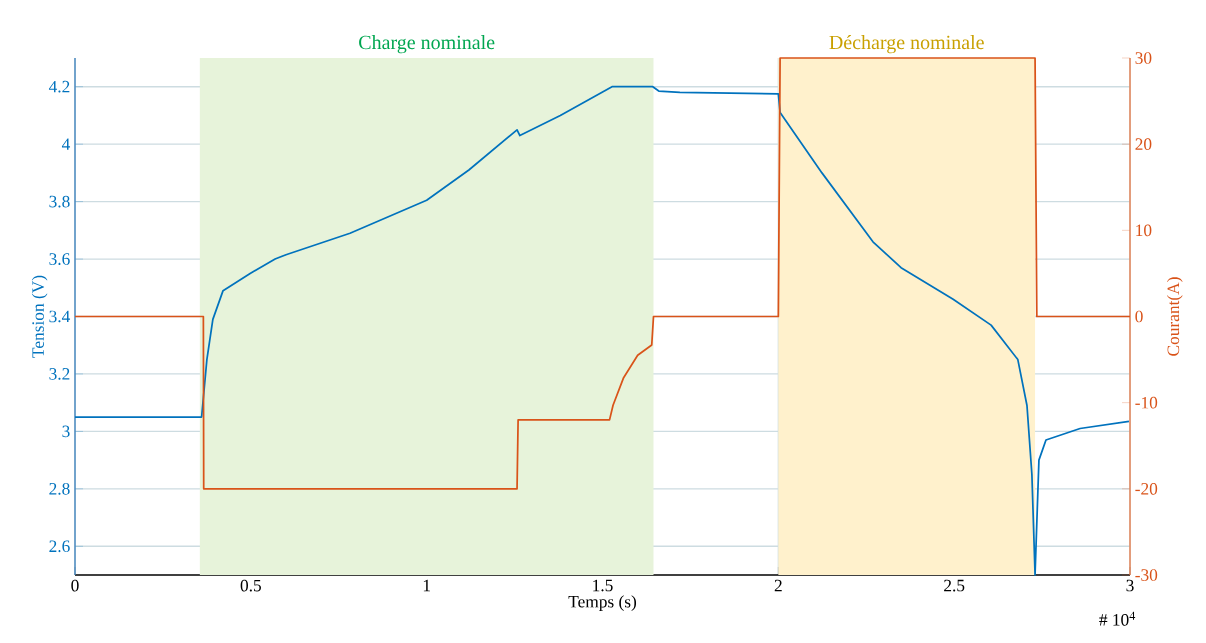 The width and height of the screenshot is (1206, 643). I want to click on y-axis-title: Tension (V), so click(39, 316).